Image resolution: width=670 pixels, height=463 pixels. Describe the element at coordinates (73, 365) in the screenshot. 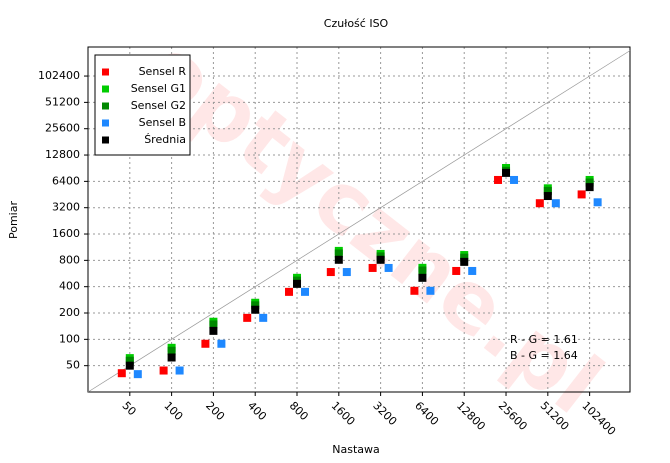

I see `y-tick-label: 50` at that location.